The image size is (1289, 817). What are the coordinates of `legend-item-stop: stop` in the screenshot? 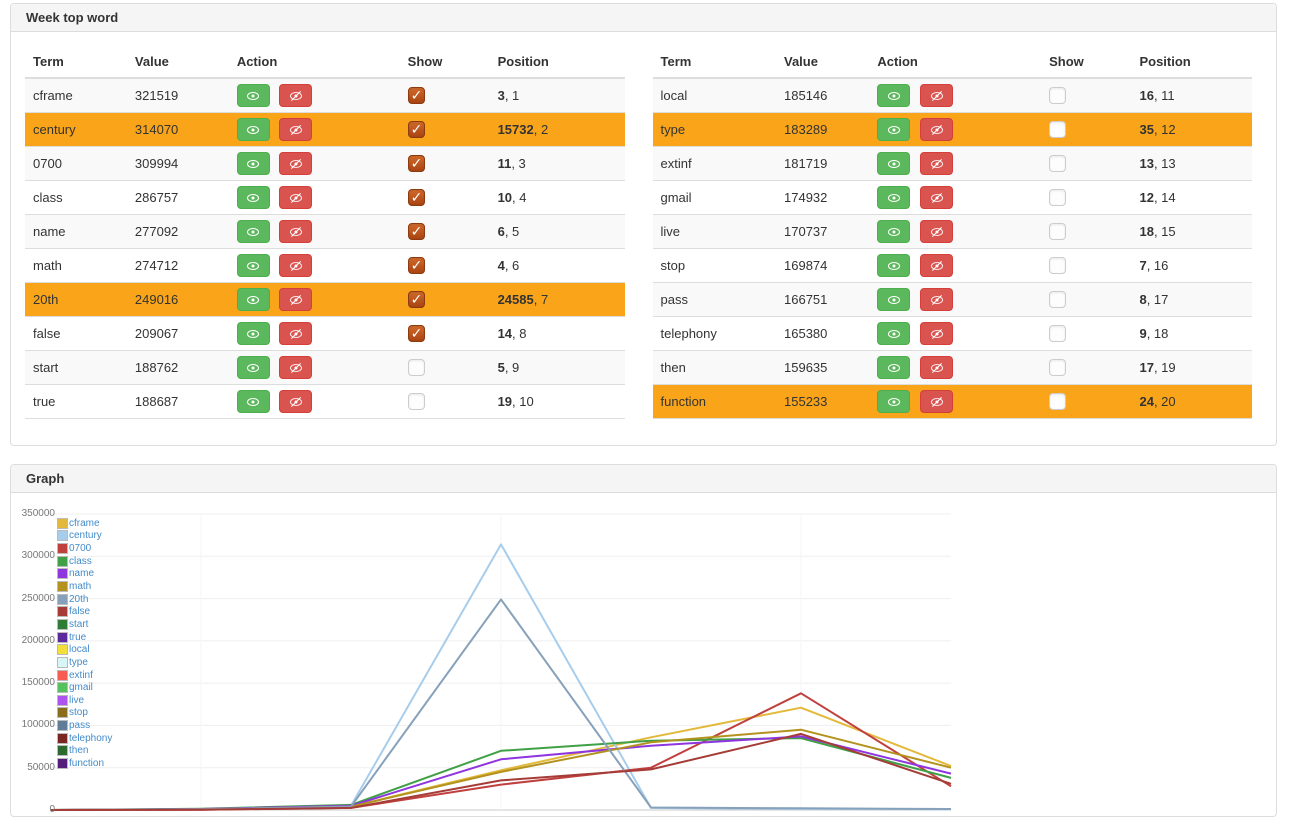 It's located at (84, 713).